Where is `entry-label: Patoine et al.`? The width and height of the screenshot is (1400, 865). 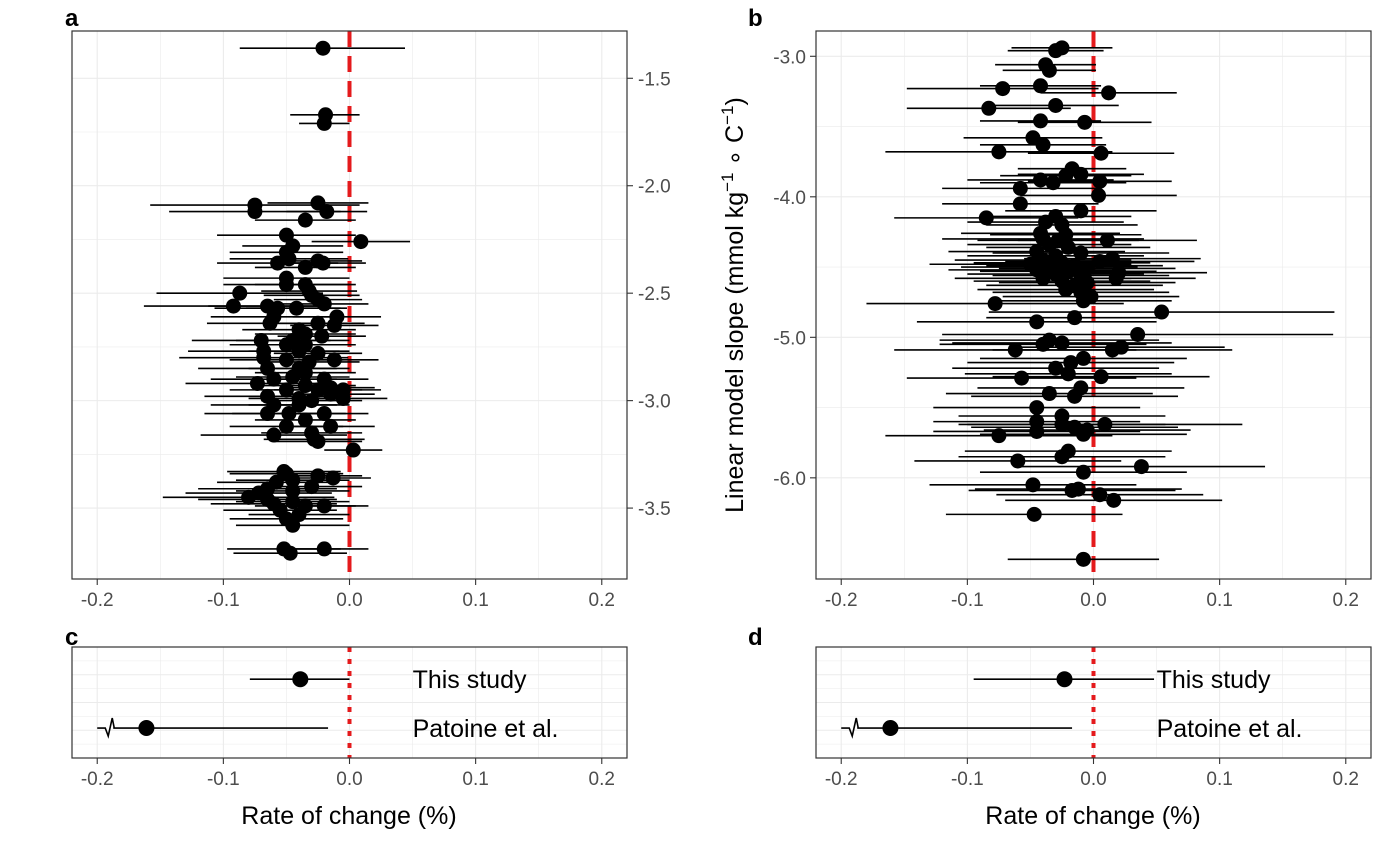 entry-label: Patoine et al. is located at coordinates (486, 729).